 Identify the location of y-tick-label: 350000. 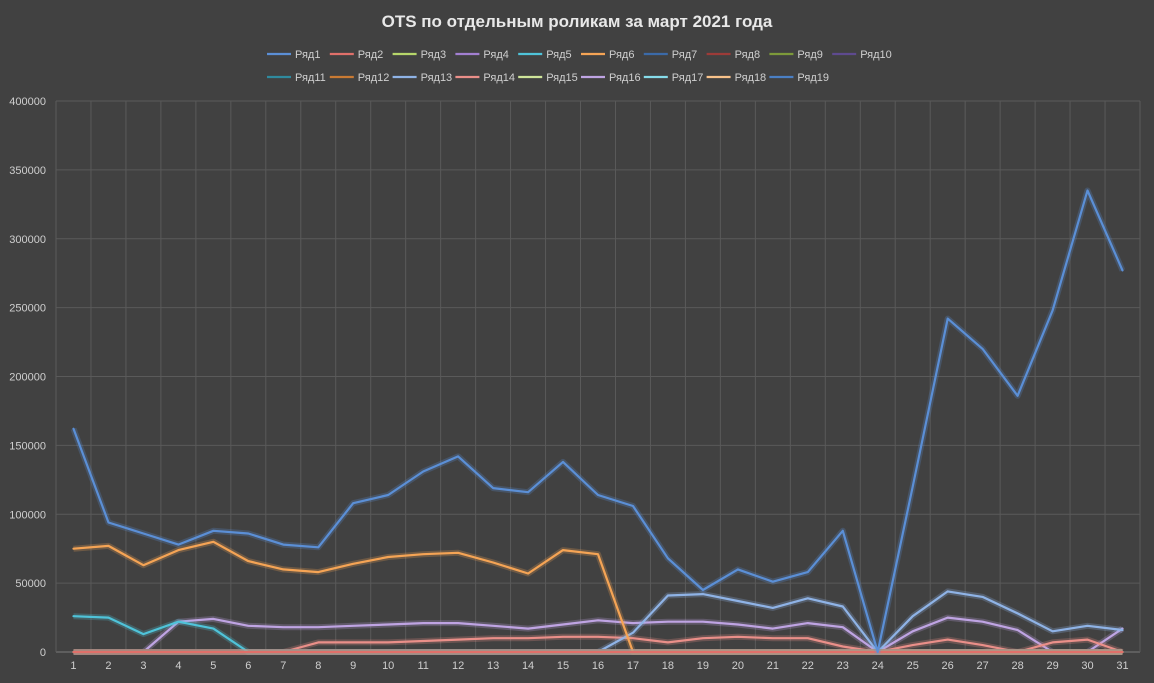
(27, 171).